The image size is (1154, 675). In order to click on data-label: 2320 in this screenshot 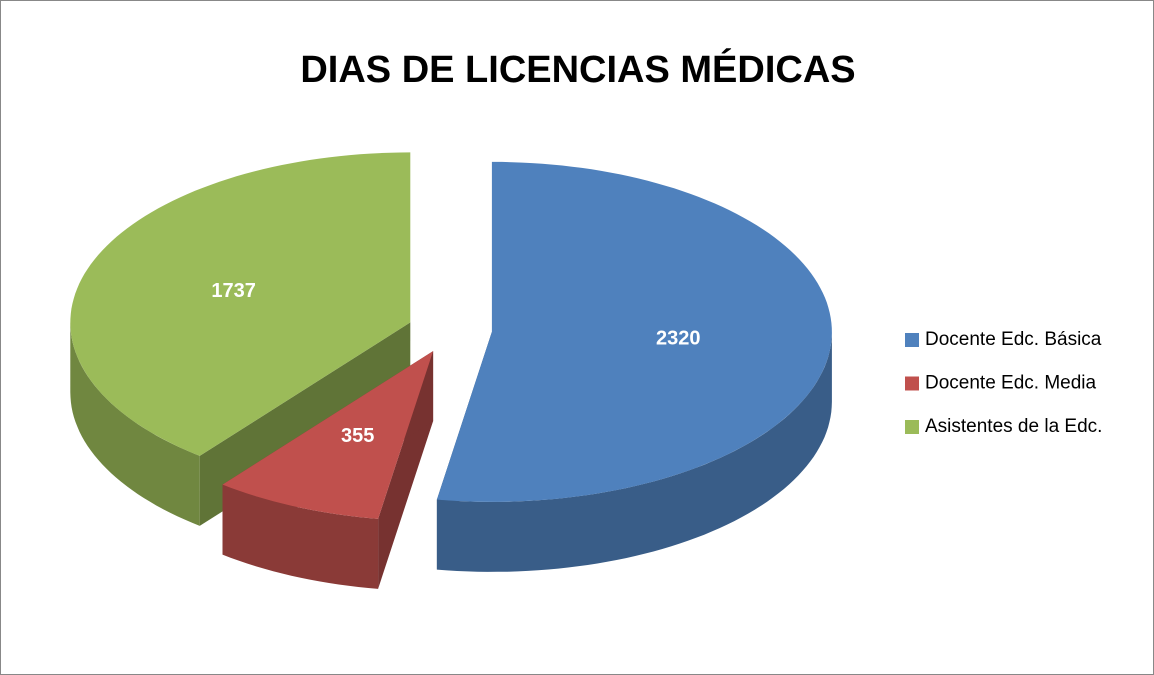, I will do `click(678, 339)`.